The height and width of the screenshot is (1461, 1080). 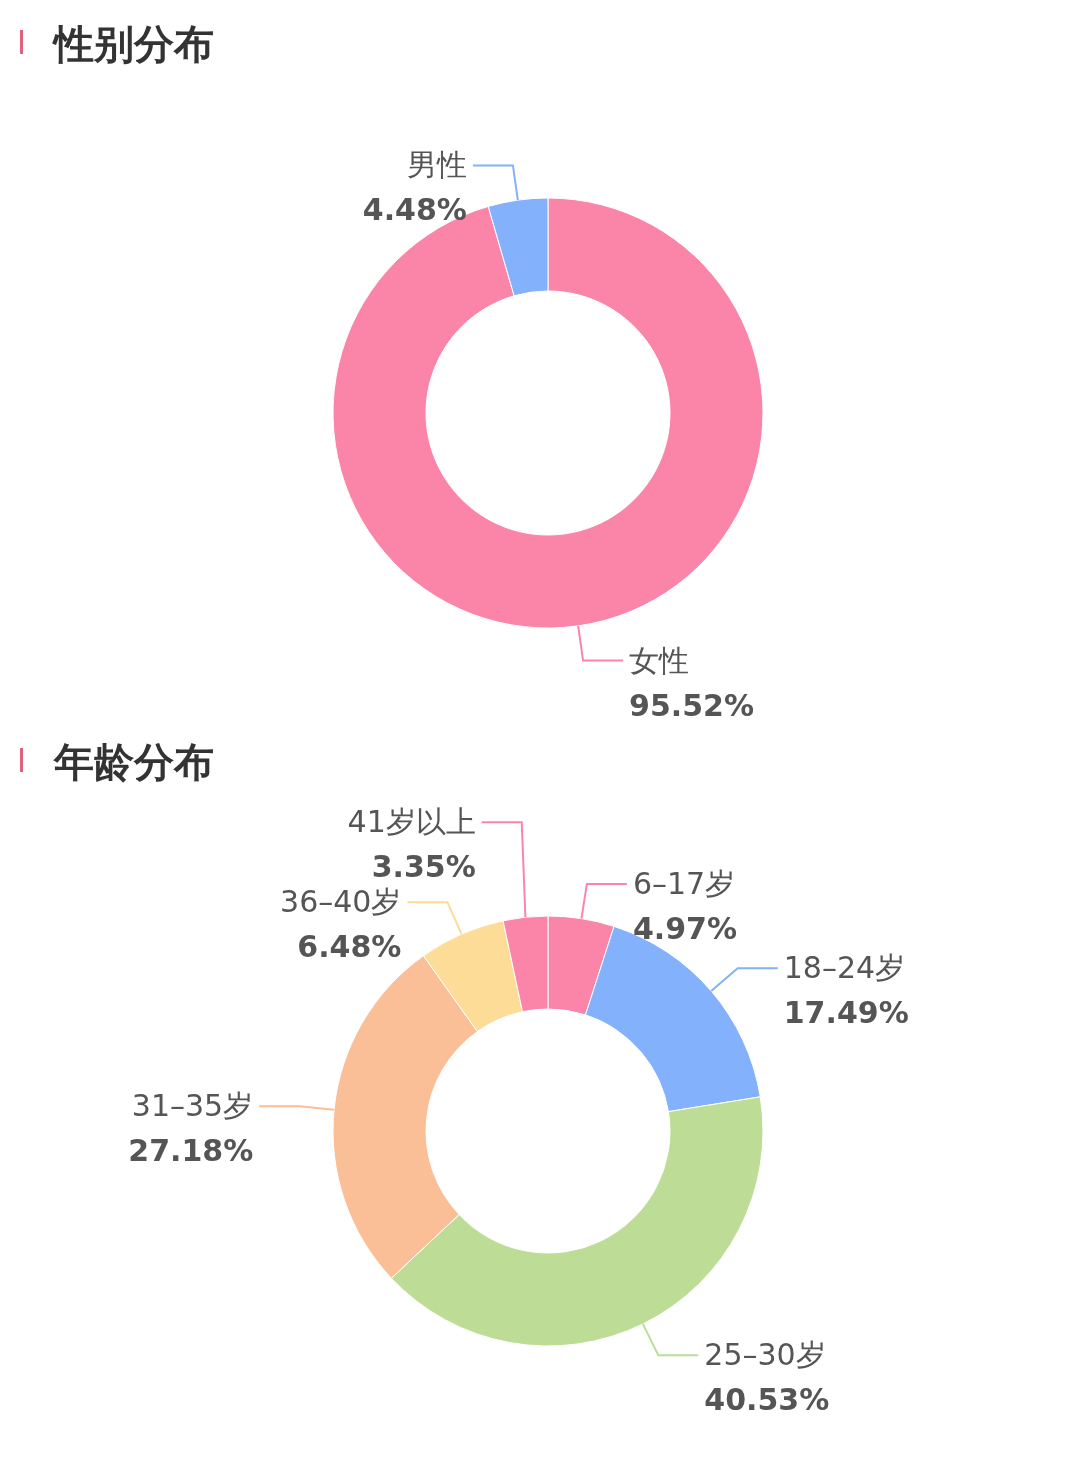 What do you see at coordinates (411, 822) in the screenshot?
I see `slice-label: 41岁以上` at bounding box center [411, 822].